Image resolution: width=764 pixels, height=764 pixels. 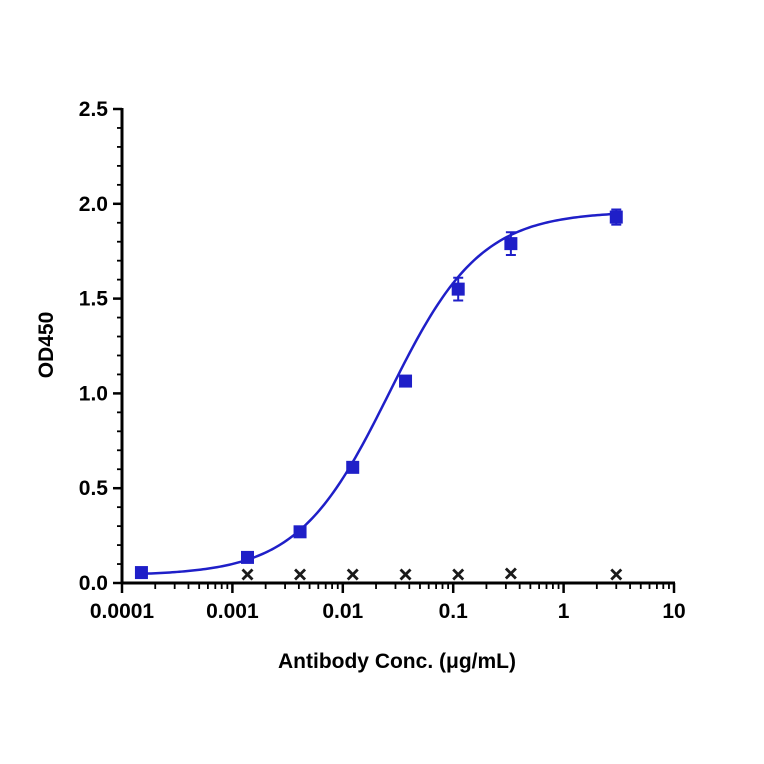 I want to click on x-tick-label: 0.001, so click(x=232, y=611).